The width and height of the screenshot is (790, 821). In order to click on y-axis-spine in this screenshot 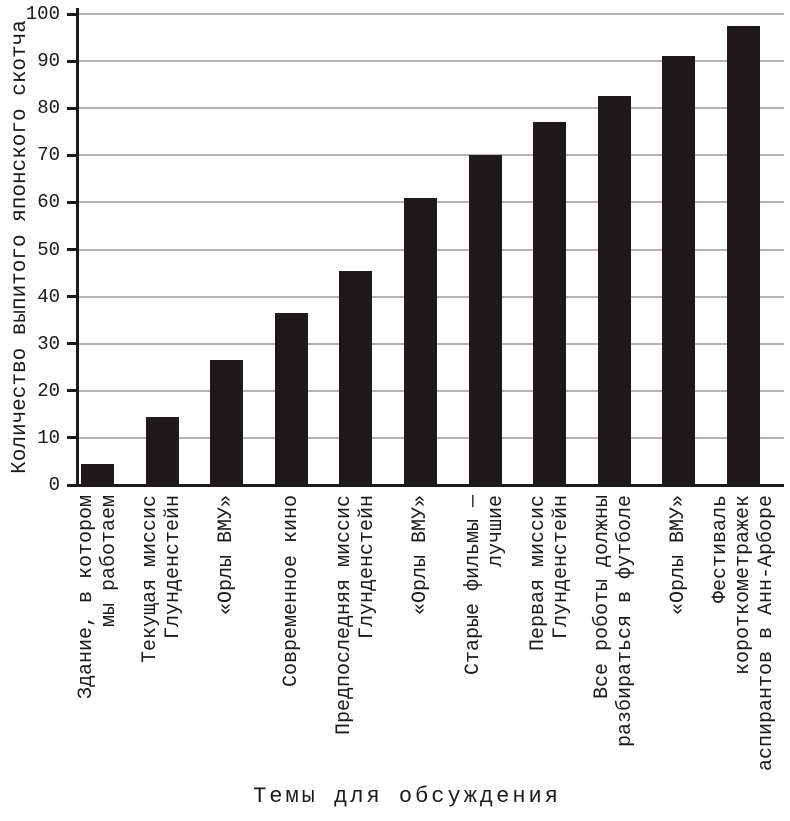, I will do `click(77, 247)`.